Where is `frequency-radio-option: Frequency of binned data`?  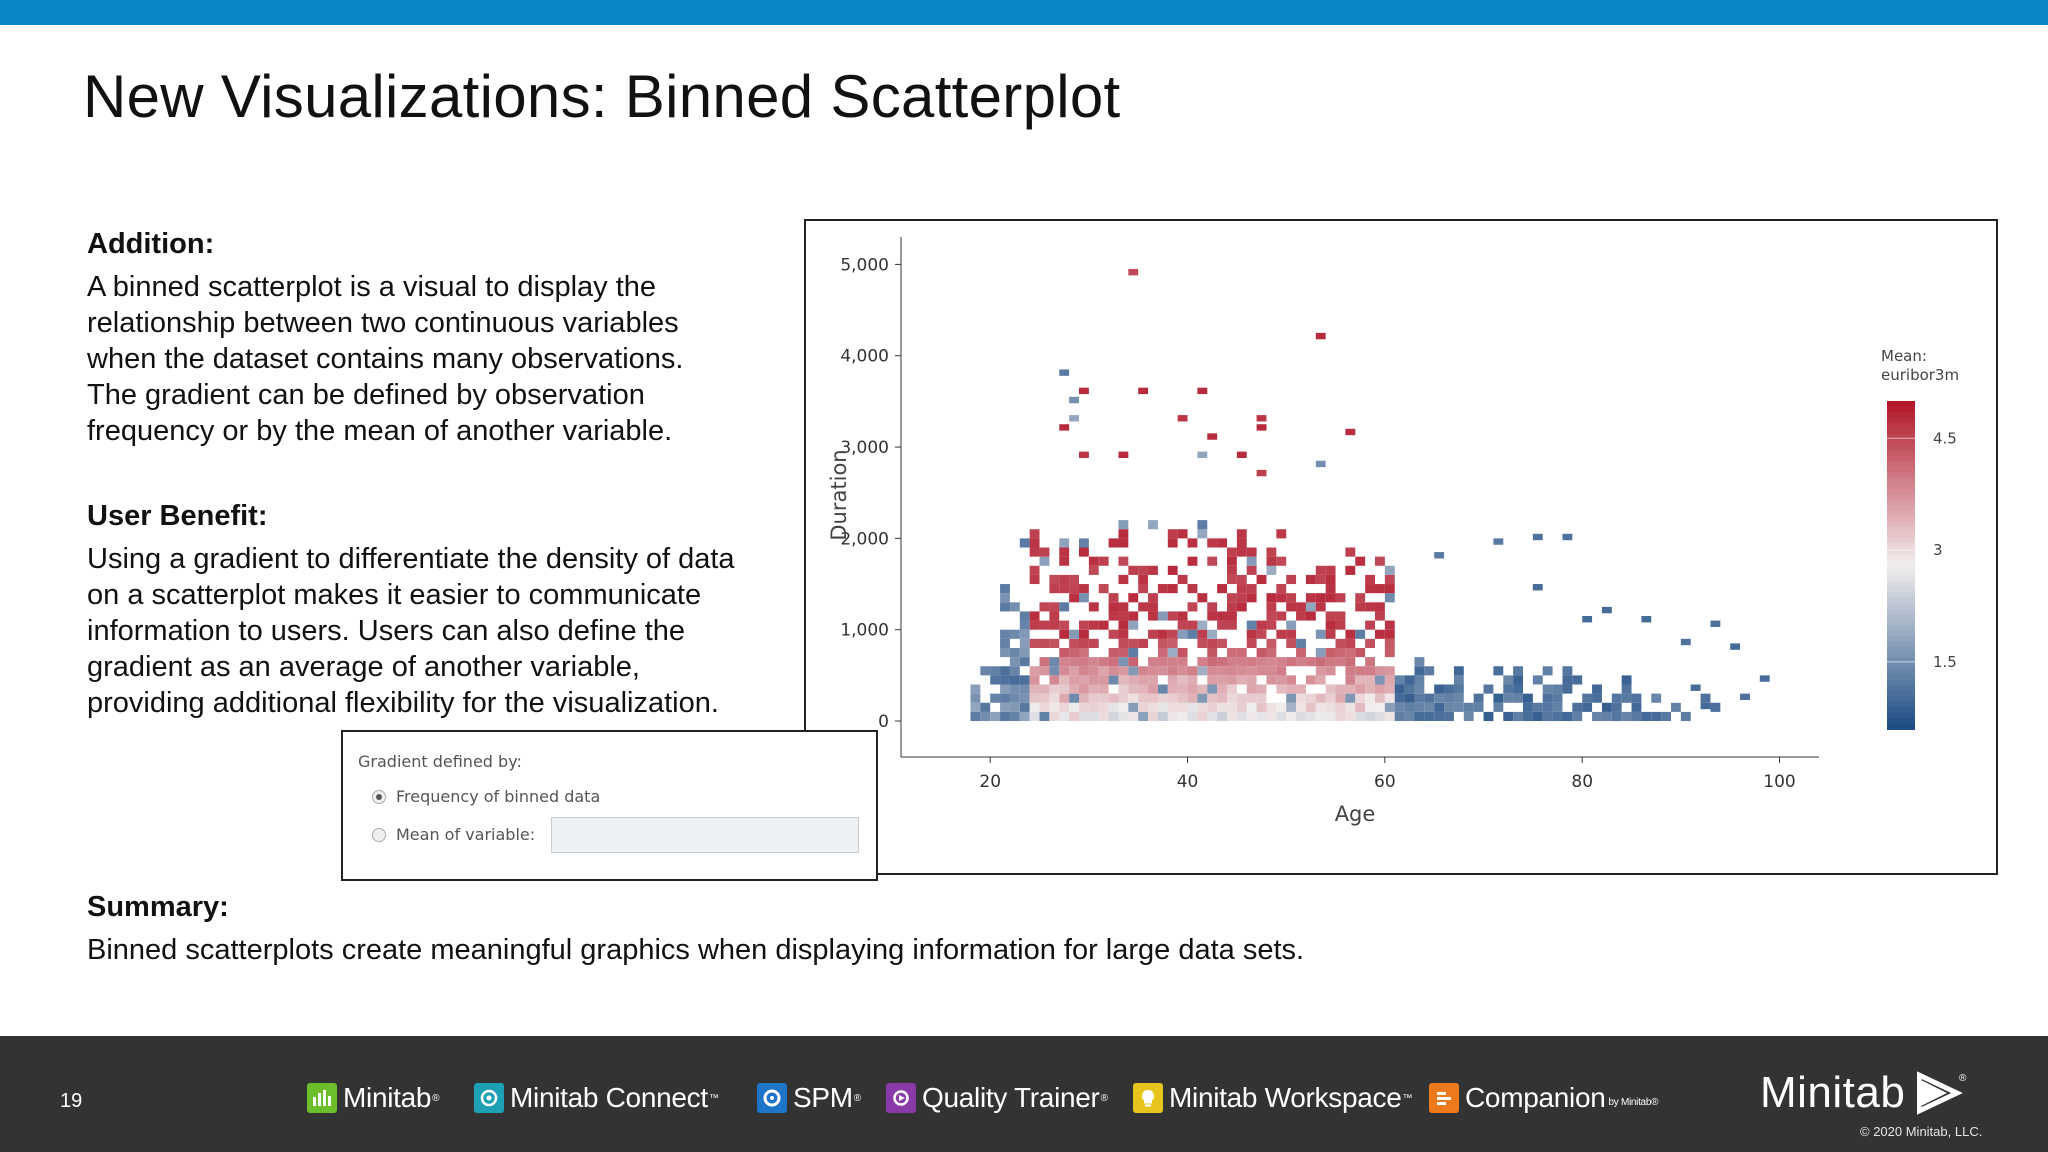
frequency-radio-option: Frequency of binned data is located at coordinates (486, 796).